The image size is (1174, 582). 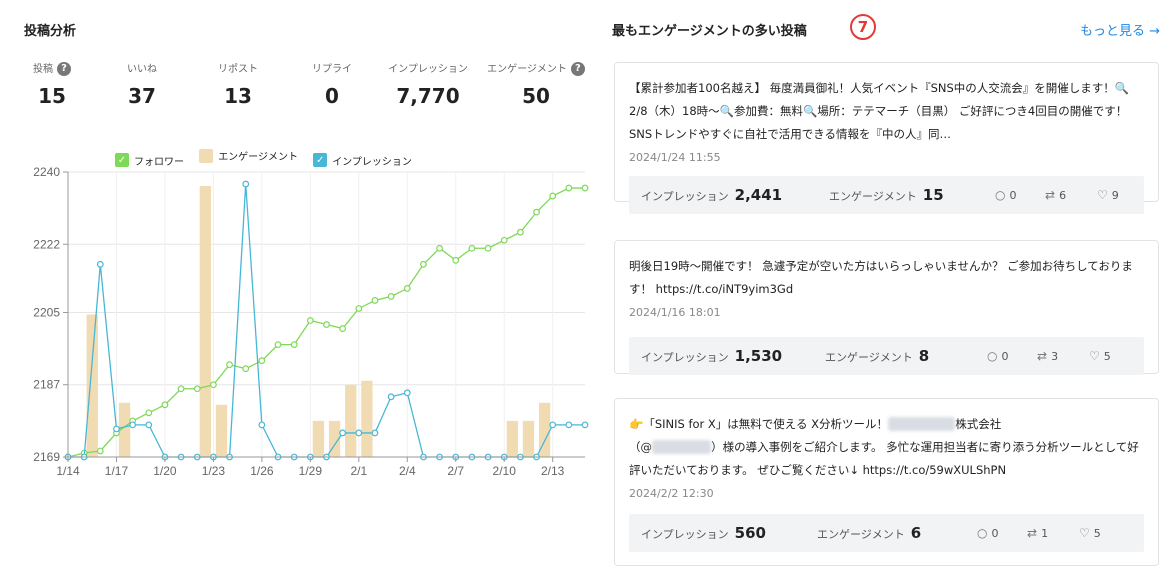 What do you see at coordinates (332, 69) in the screenshot?
I see `stat-label: リプライ` at bounding box center [332, 69].